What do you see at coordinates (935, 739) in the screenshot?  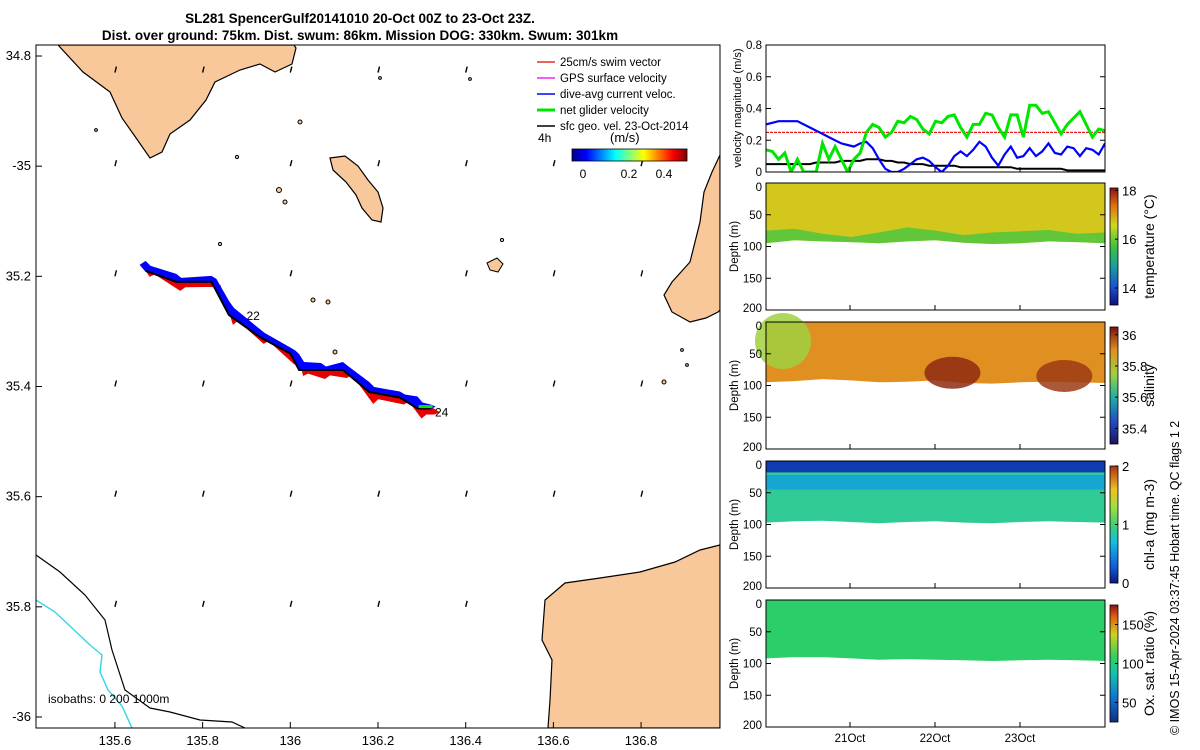 I see `date-tick-label: 22Oct` at bounding box center [935, 739].